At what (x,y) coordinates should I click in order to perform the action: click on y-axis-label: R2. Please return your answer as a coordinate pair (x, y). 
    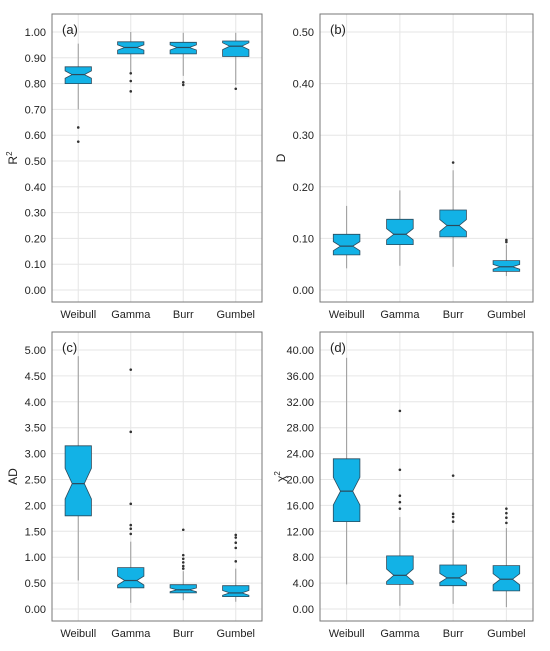
    Looking at the image, I should click on (12, 158).